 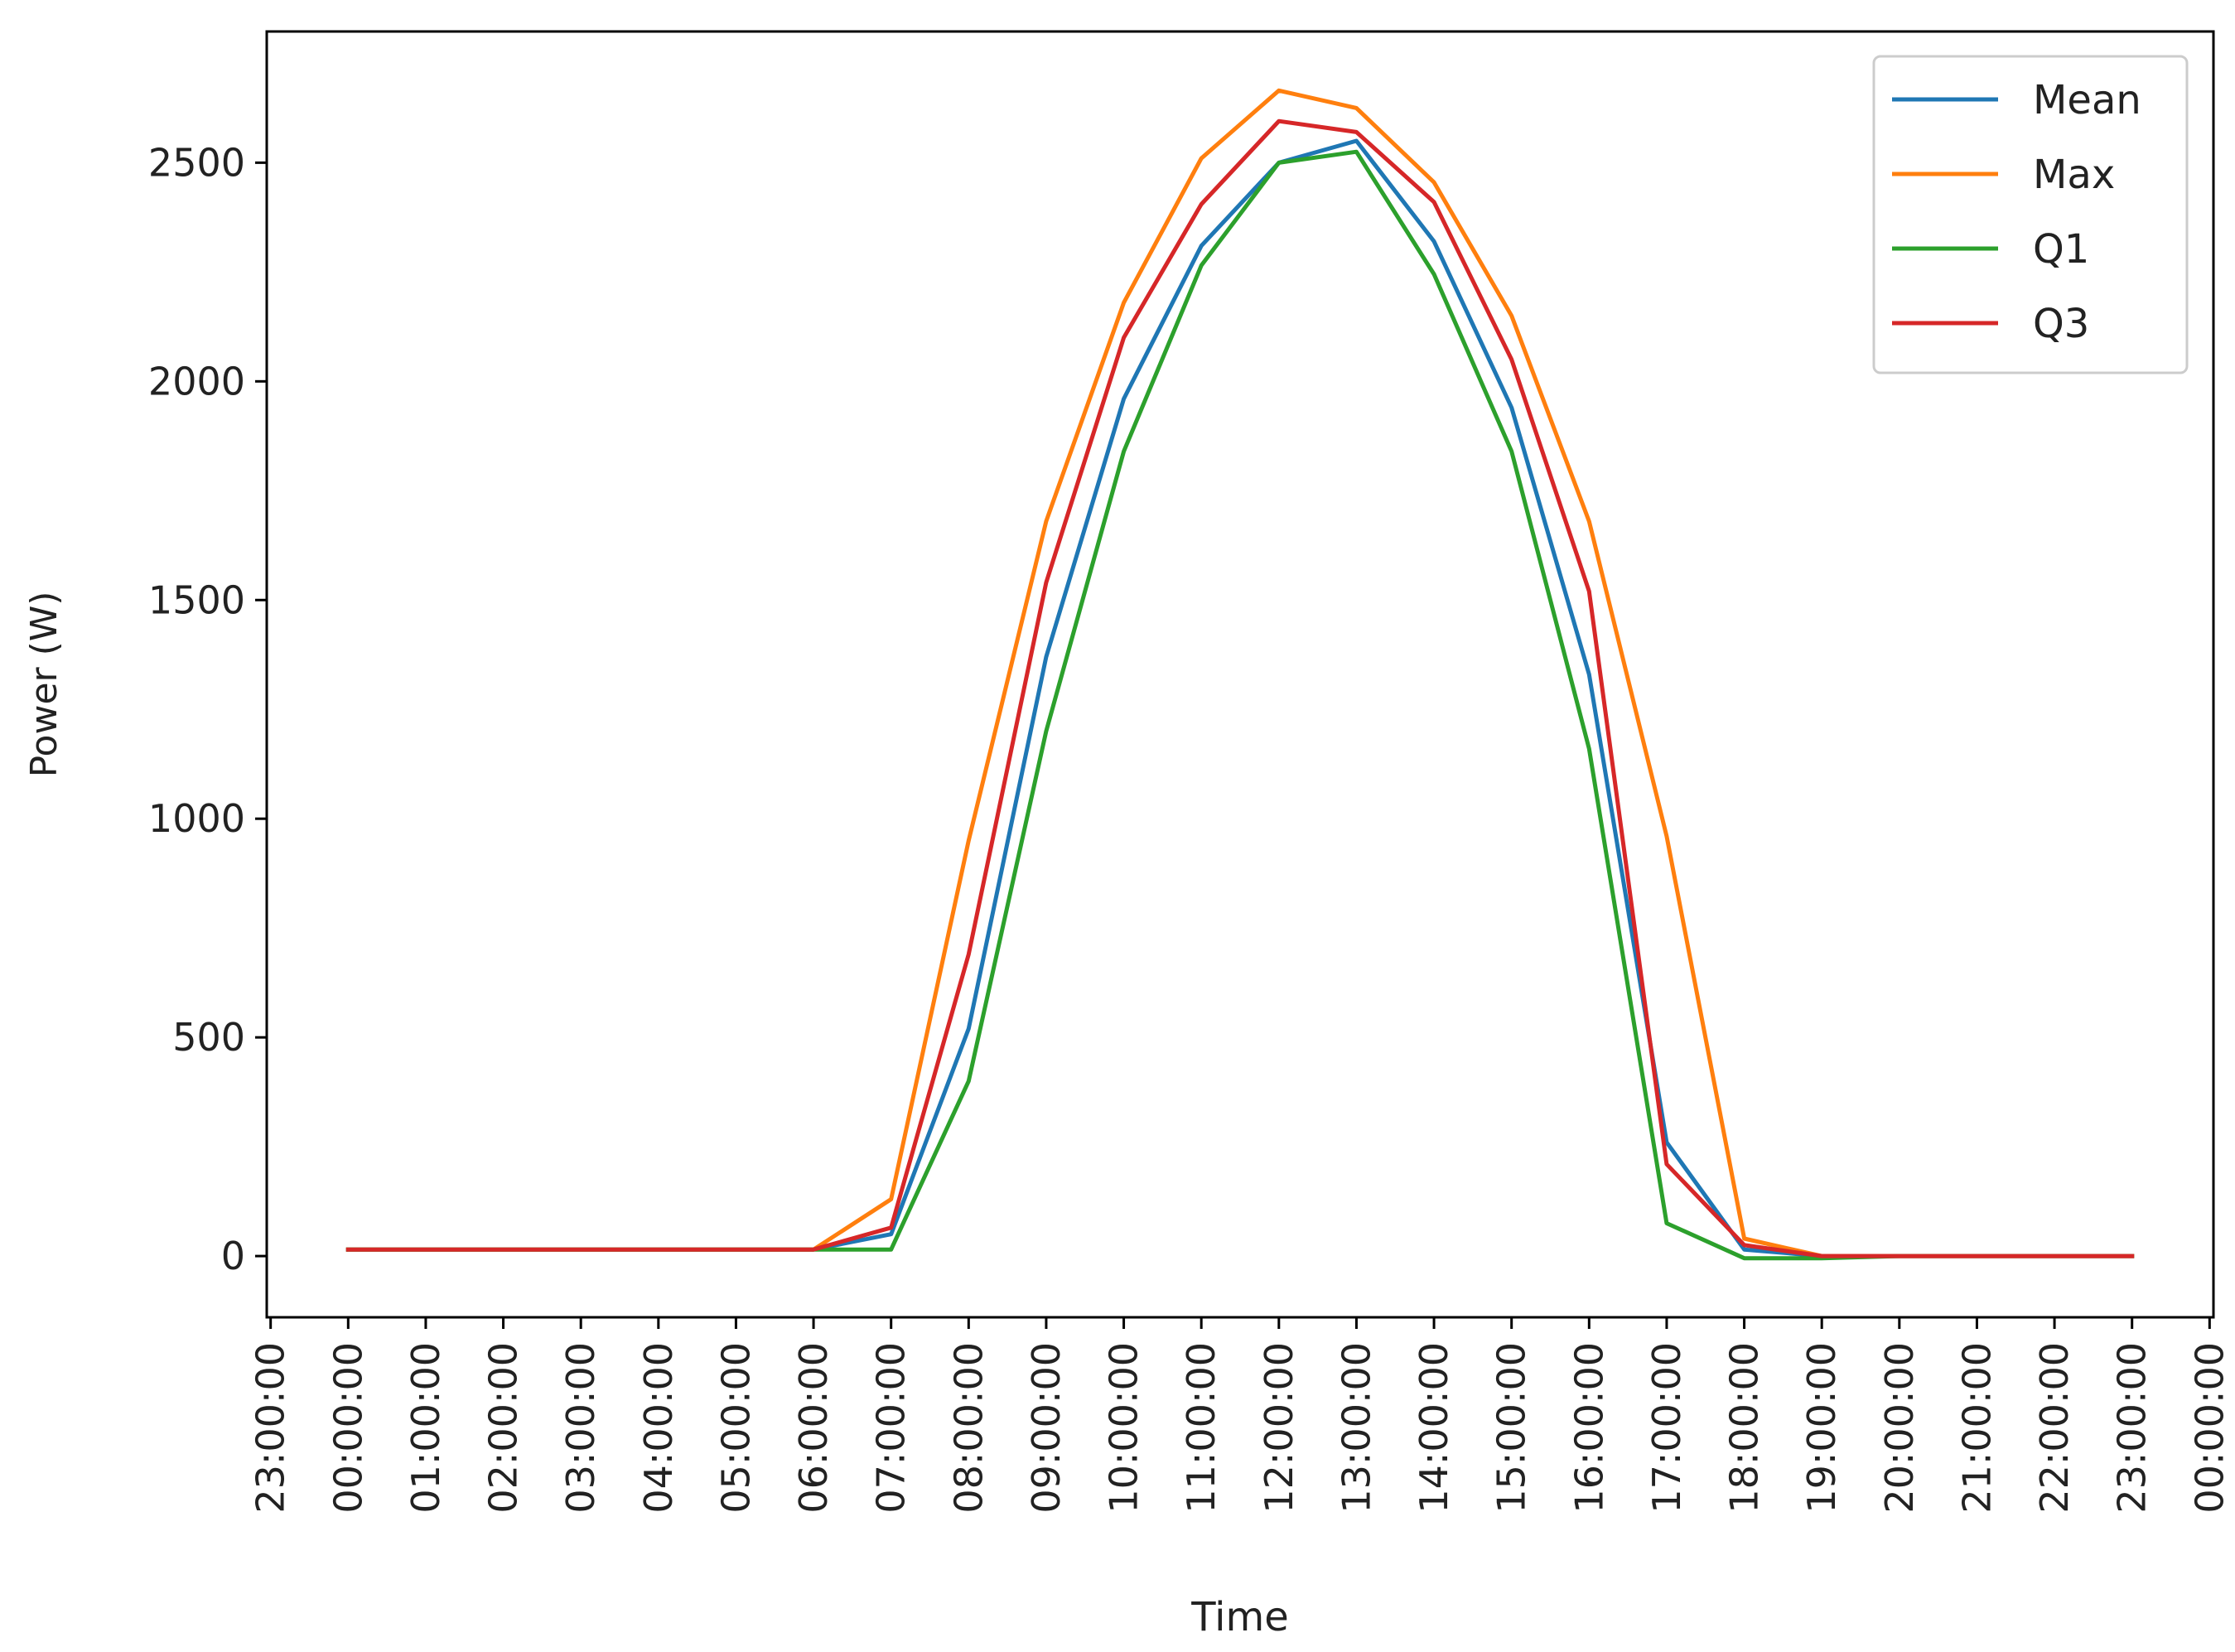 What do you see at coordinates (1976, 1428) in the screenshot?
I see `x-tick-label: 21:00:00` at bounding box center [1976, 1428].